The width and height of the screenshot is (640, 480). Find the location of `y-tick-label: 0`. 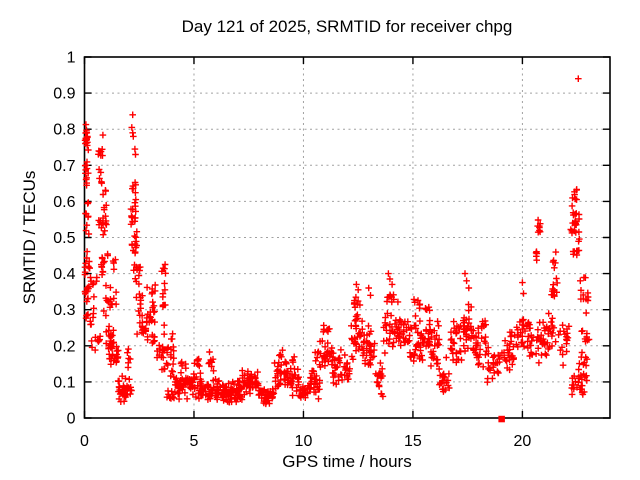

y-tick-label: 0 is located at coordinates (71, 419).